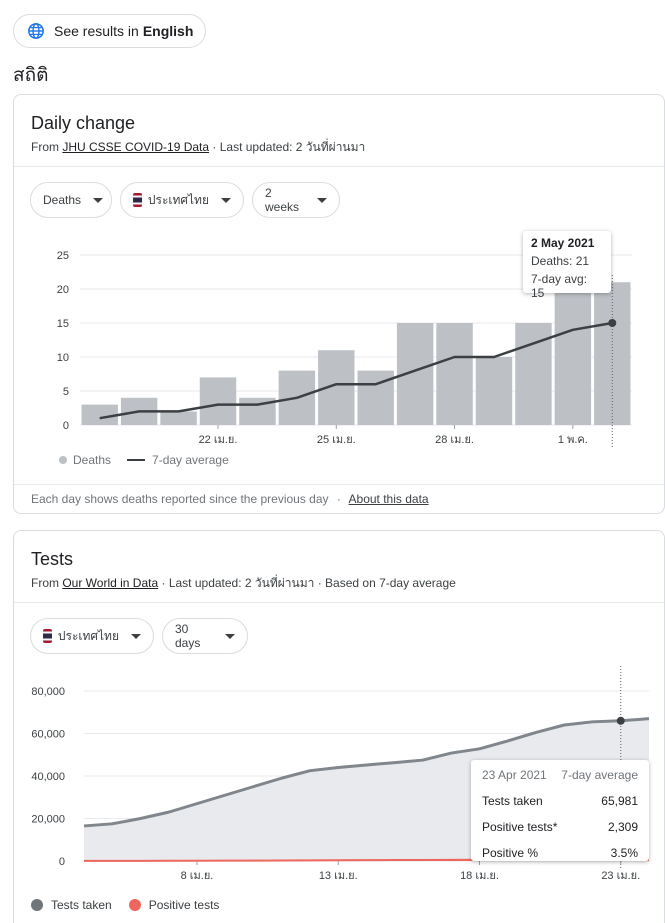  Describe the element at coordinates (218, 440) in the screenshot. I see `x-tick-label: 22 เม.ย.` at that location.